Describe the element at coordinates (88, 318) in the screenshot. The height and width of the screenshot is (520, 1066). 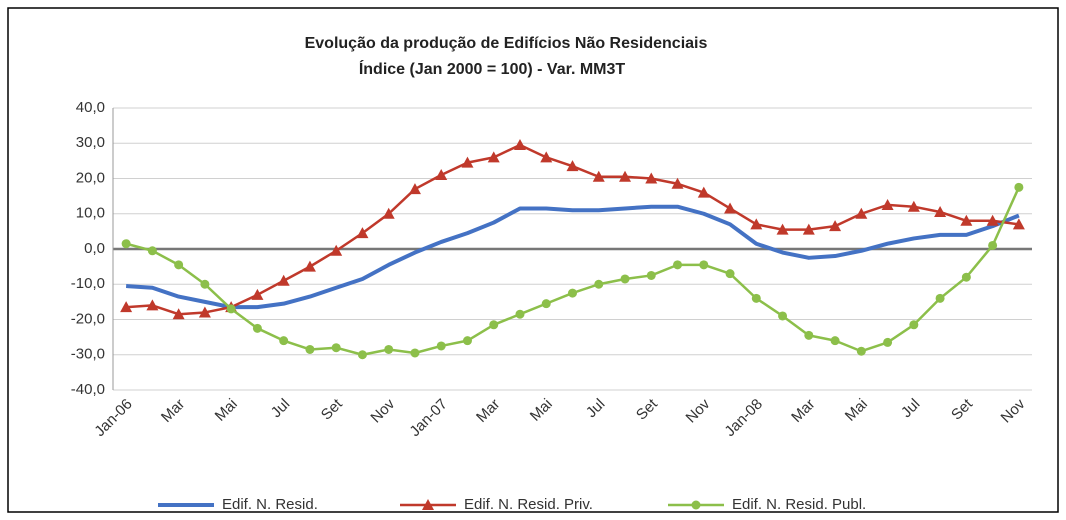
I see `y-tick-label: -20,0` at that location.